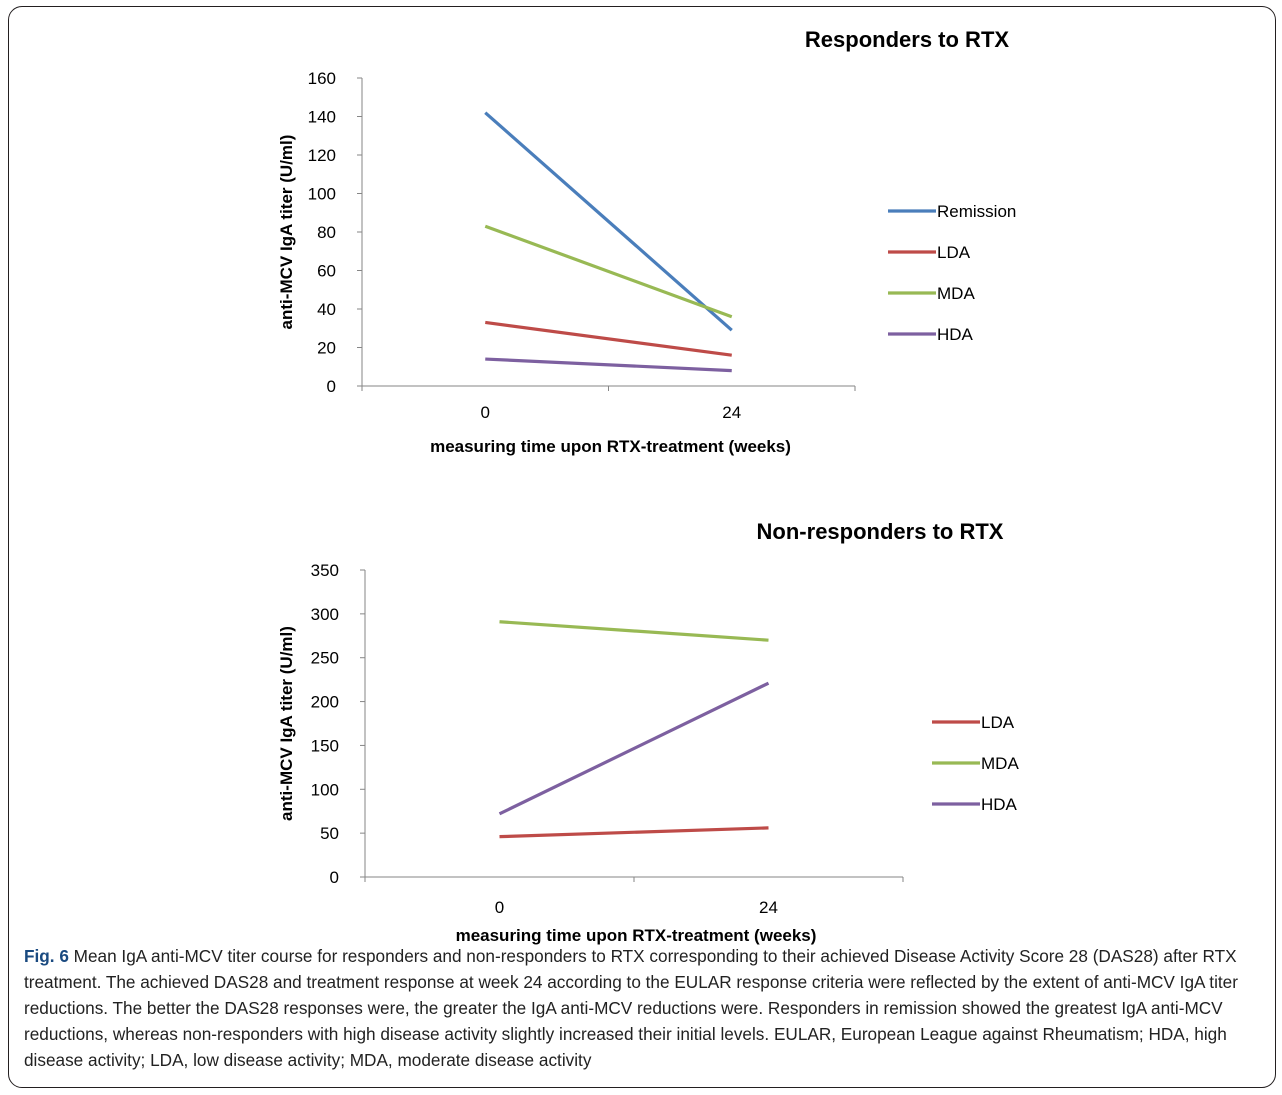 This screenshot has height=1095, width=1282. I want to click on y-tick-label: 120, so click(322, 155).